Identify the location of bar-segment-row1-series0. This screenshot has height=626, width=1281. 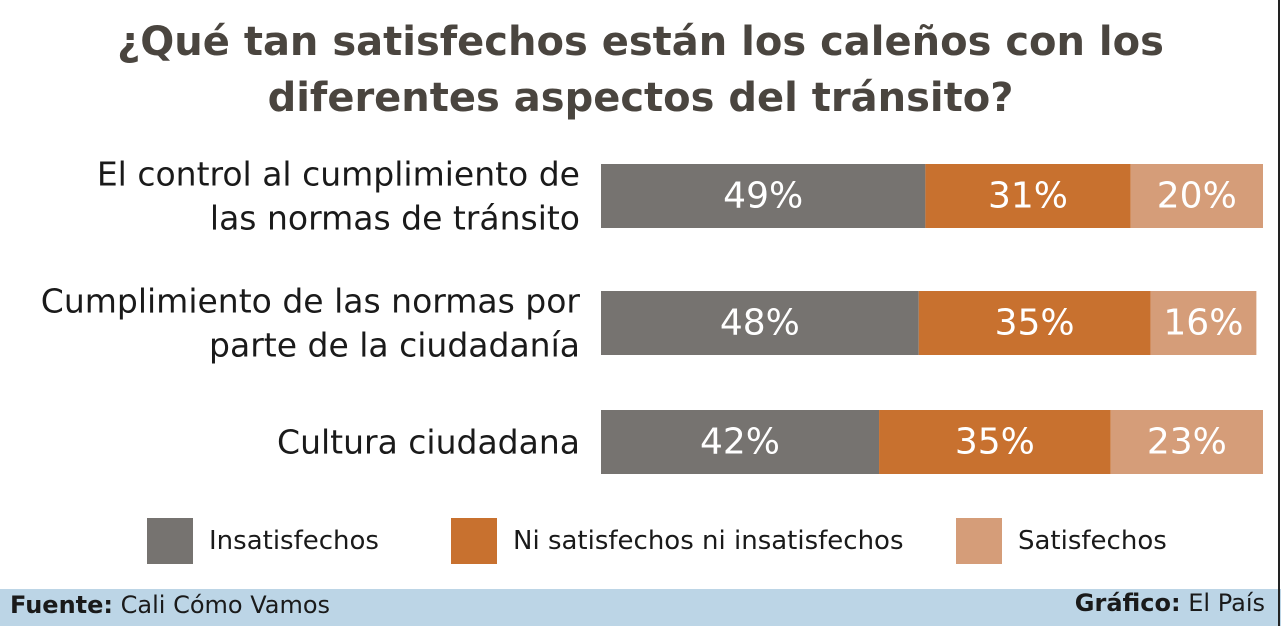
(760, 323).